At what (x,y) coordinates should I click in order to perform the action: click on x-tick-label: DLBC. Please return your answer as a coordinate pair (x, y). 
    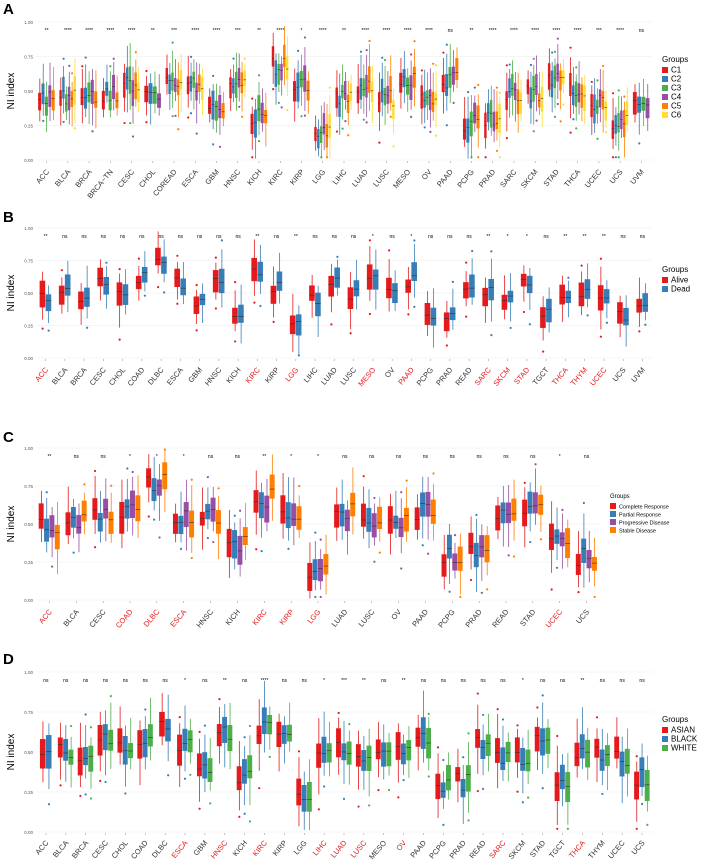
    Looking at the image, I should click on (160, 849).